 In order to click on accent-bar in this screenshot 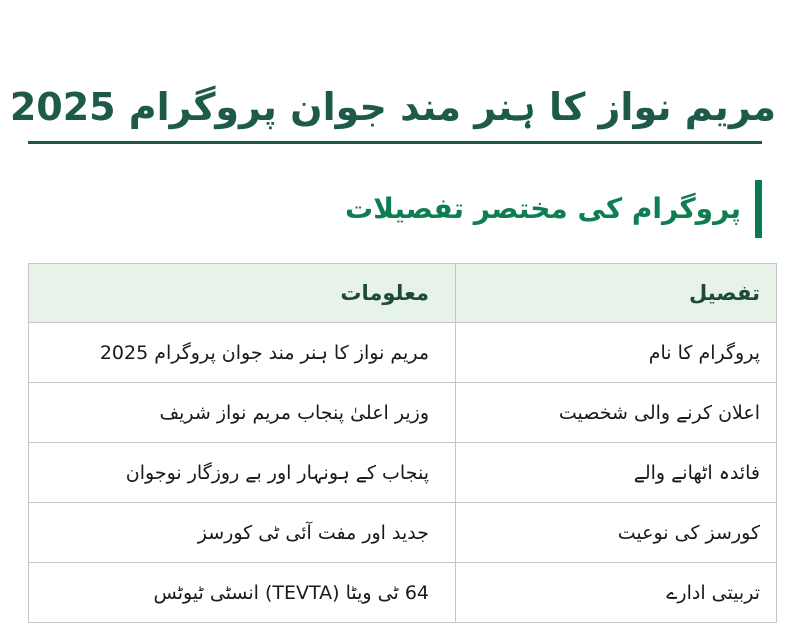, I will do `click(758, 209)`.